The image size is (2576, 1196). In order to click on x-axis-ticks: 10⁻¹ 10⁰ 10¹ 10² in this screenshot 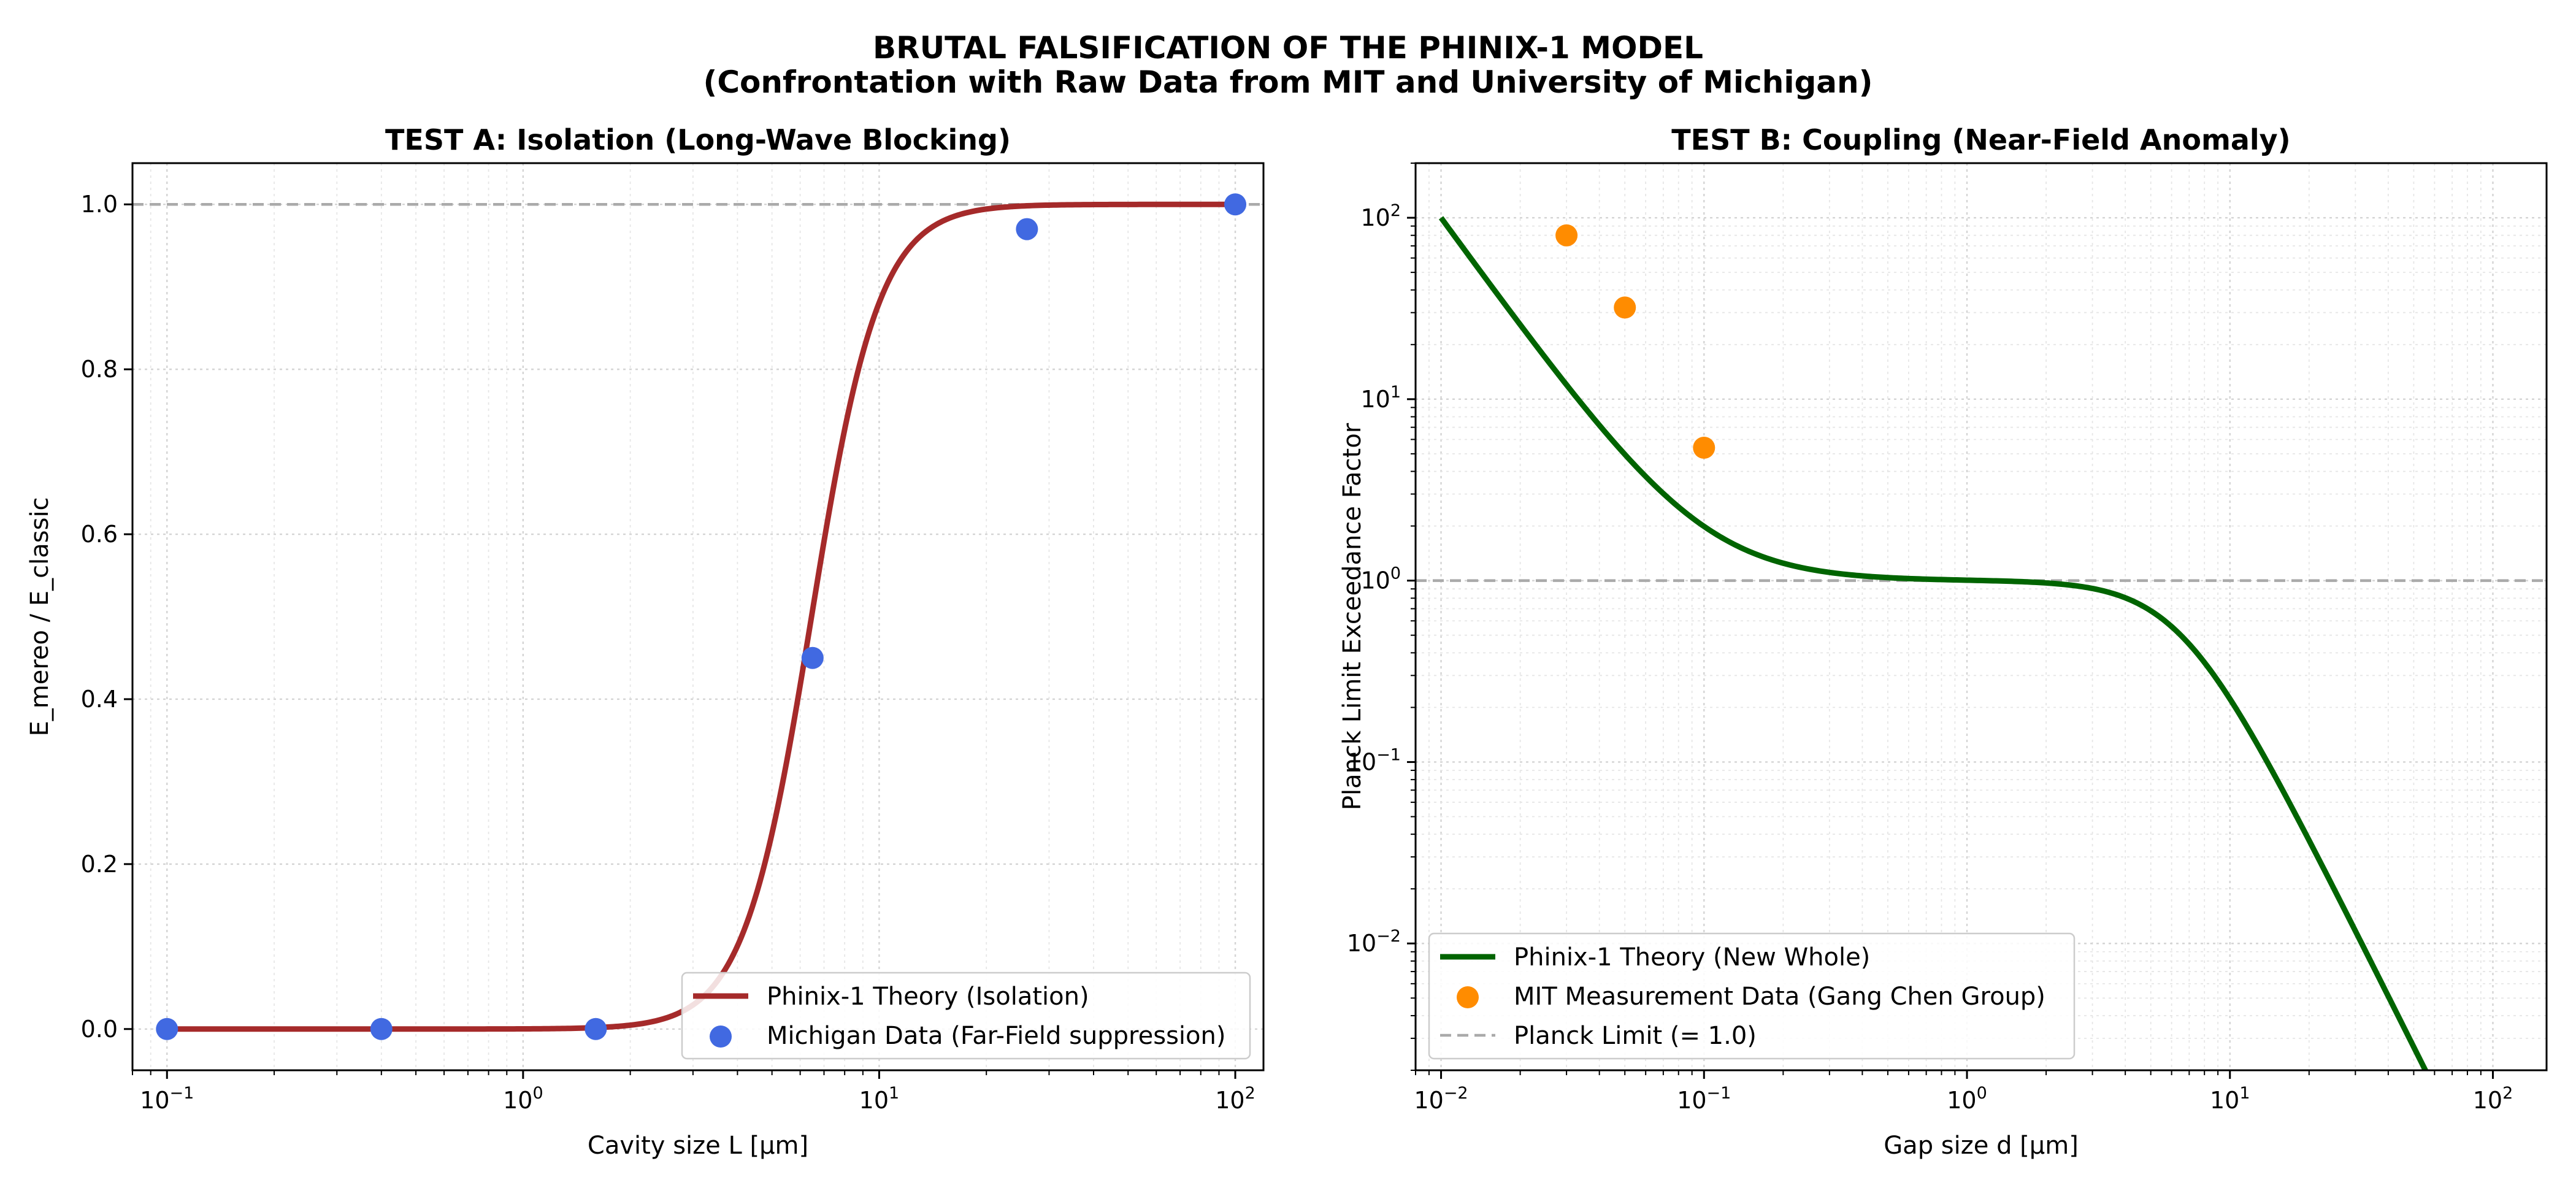, I will do `click(693, 1092)`.